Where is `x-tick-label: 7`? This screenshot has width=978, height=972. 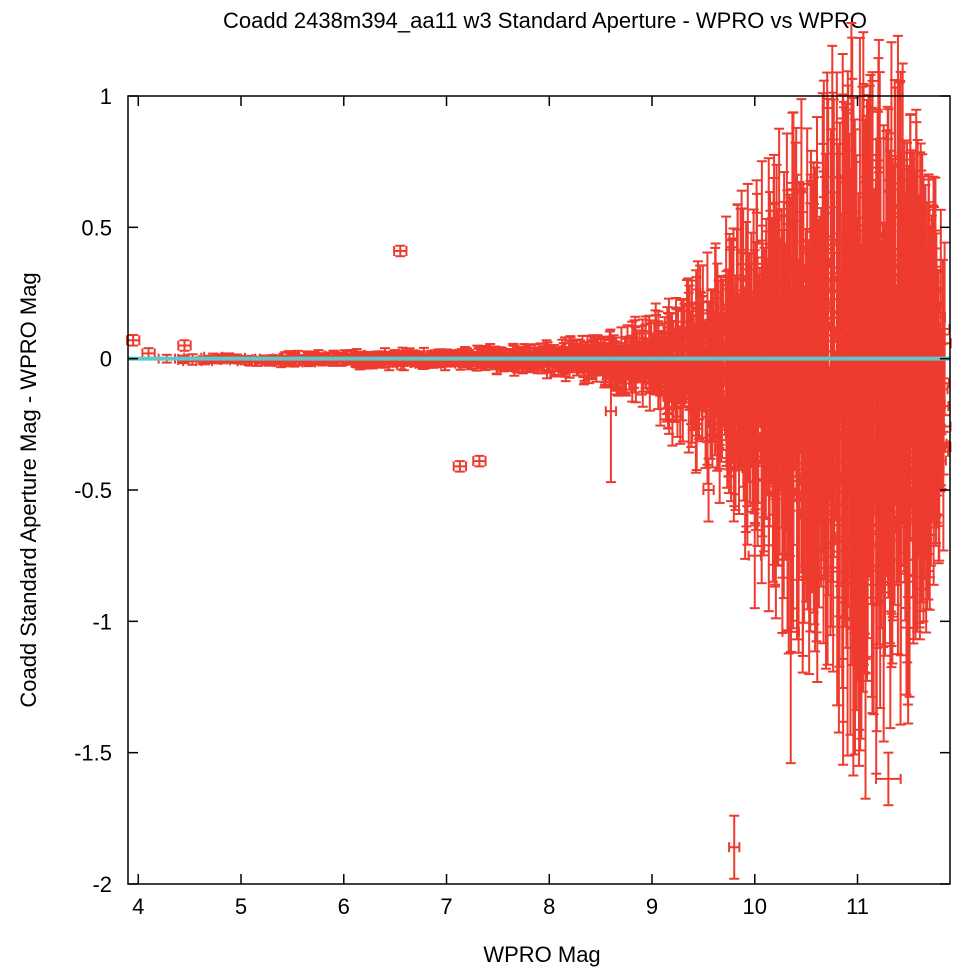 x-tick-label: 7 is located at coordinates (446, 906).